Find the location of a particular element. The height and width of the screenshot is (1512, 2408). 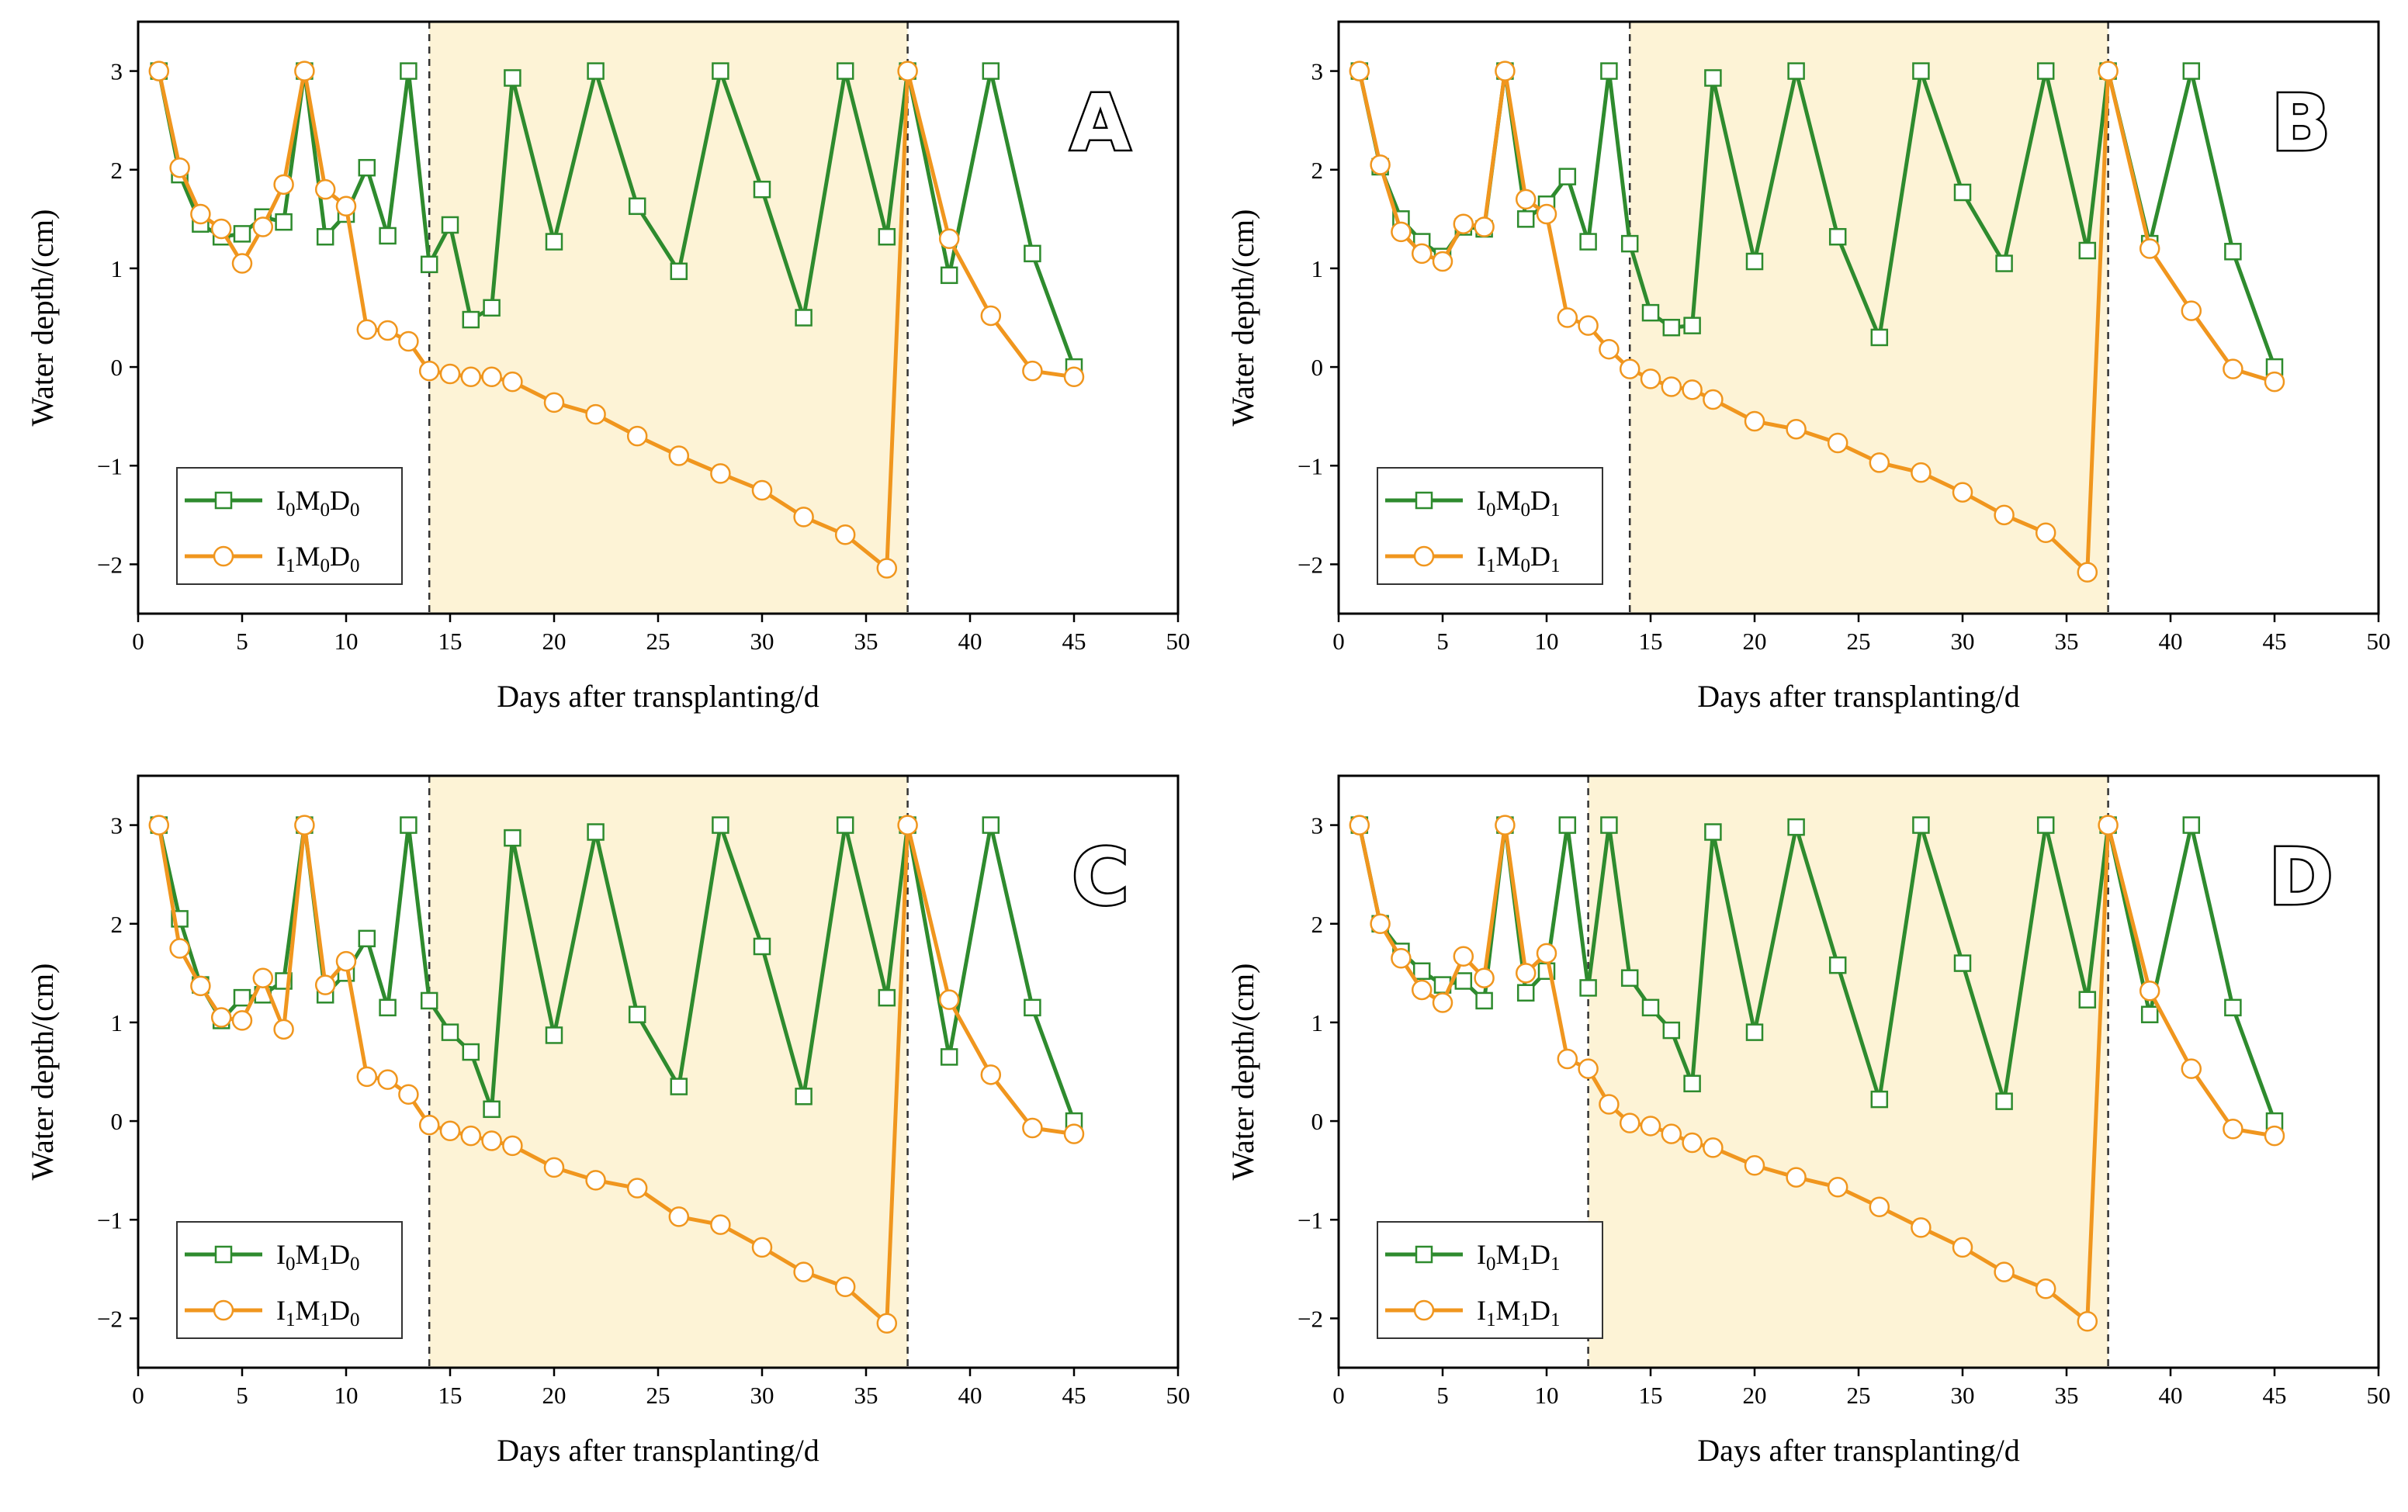

legend-label: I1M0D1 is located at coordinates (1519, 558).